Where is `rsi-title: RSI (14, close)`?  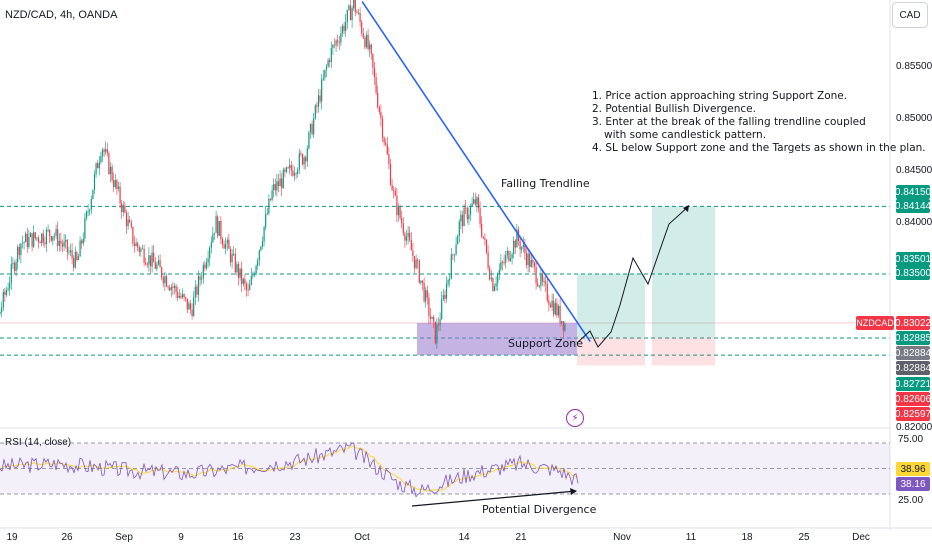
rsi-title: RSI (14, close) is located at coordinates (38, 442).